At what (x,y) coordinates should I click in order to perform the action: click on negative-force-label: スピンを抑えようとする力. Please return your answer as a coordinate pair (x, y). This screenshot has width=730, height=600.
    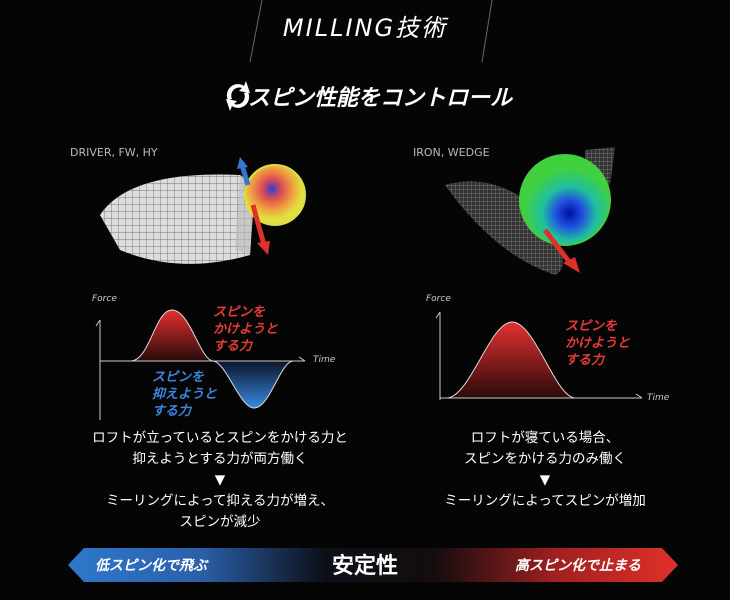
    Looking at the image, I should click on (184, 394).